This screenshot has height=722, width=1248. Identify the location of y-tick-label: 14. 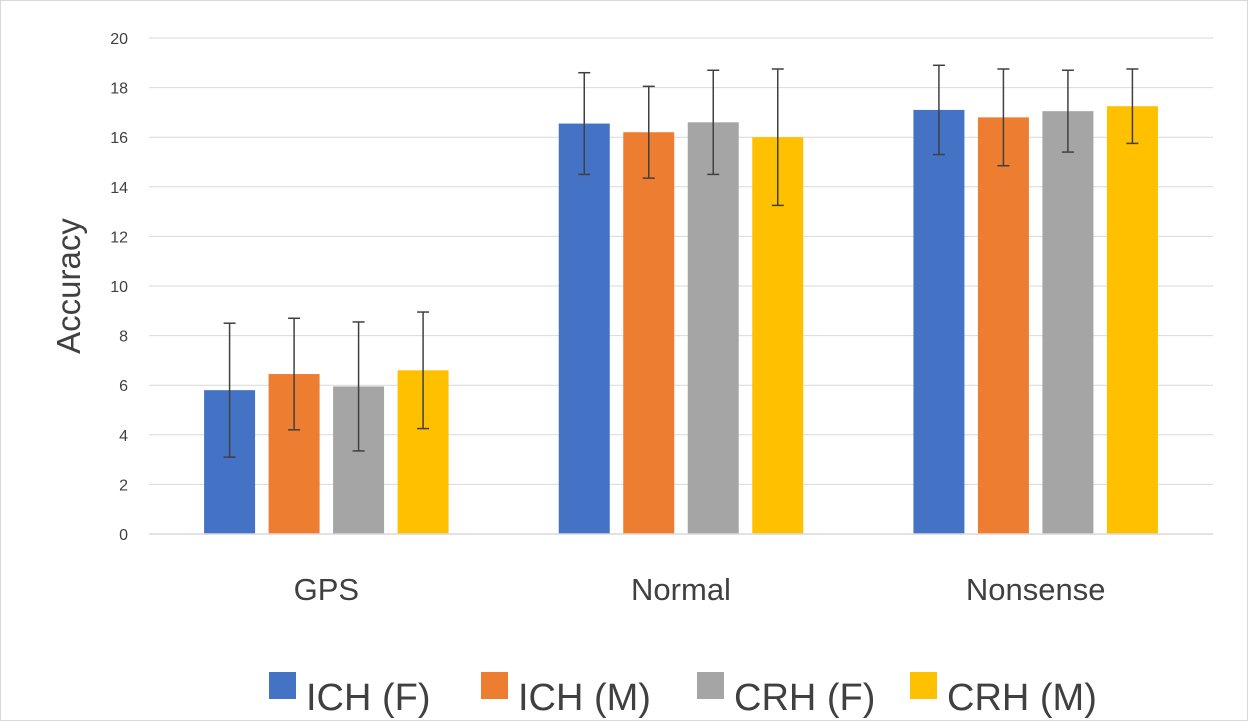
(119, 188).